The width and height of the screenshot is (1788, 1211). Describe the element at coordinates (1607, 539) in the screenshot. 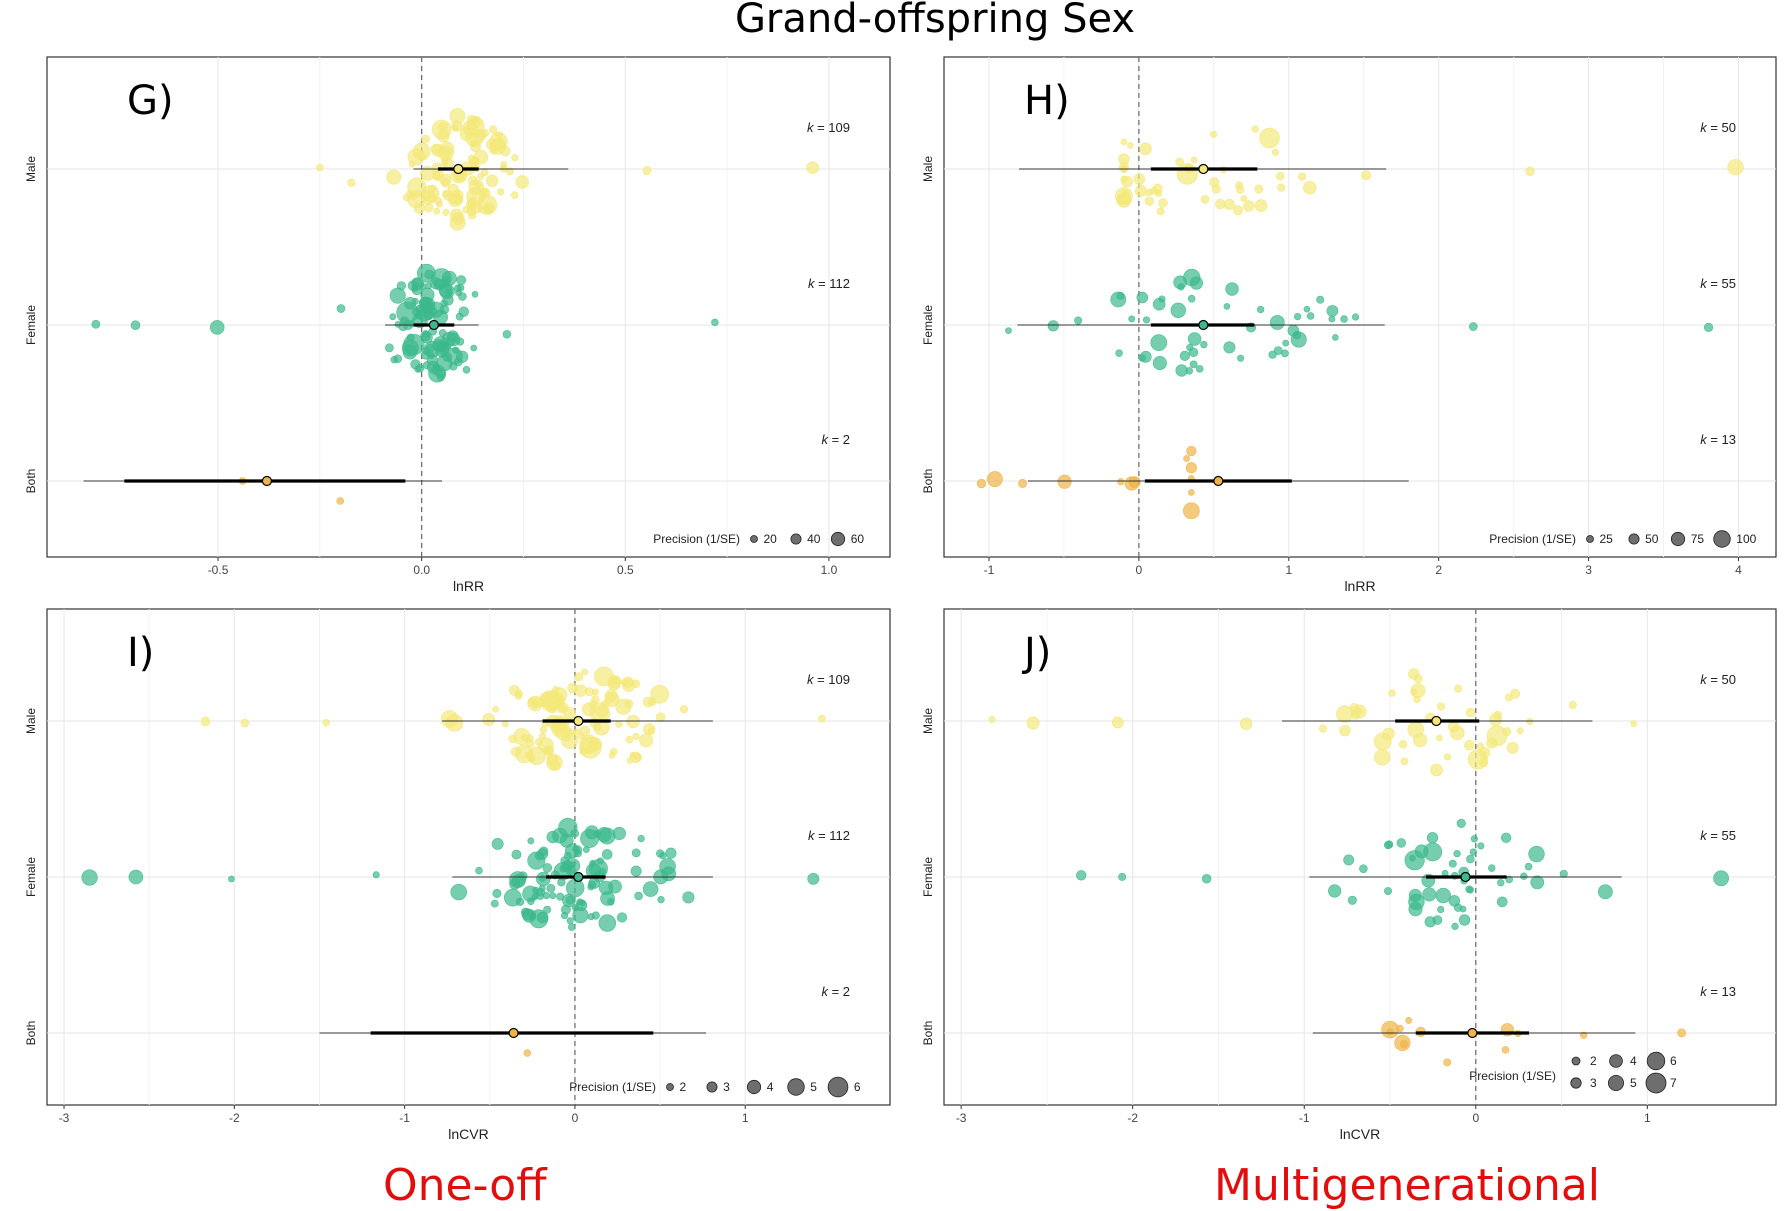

I see `legend-value-label: 25` at that location.